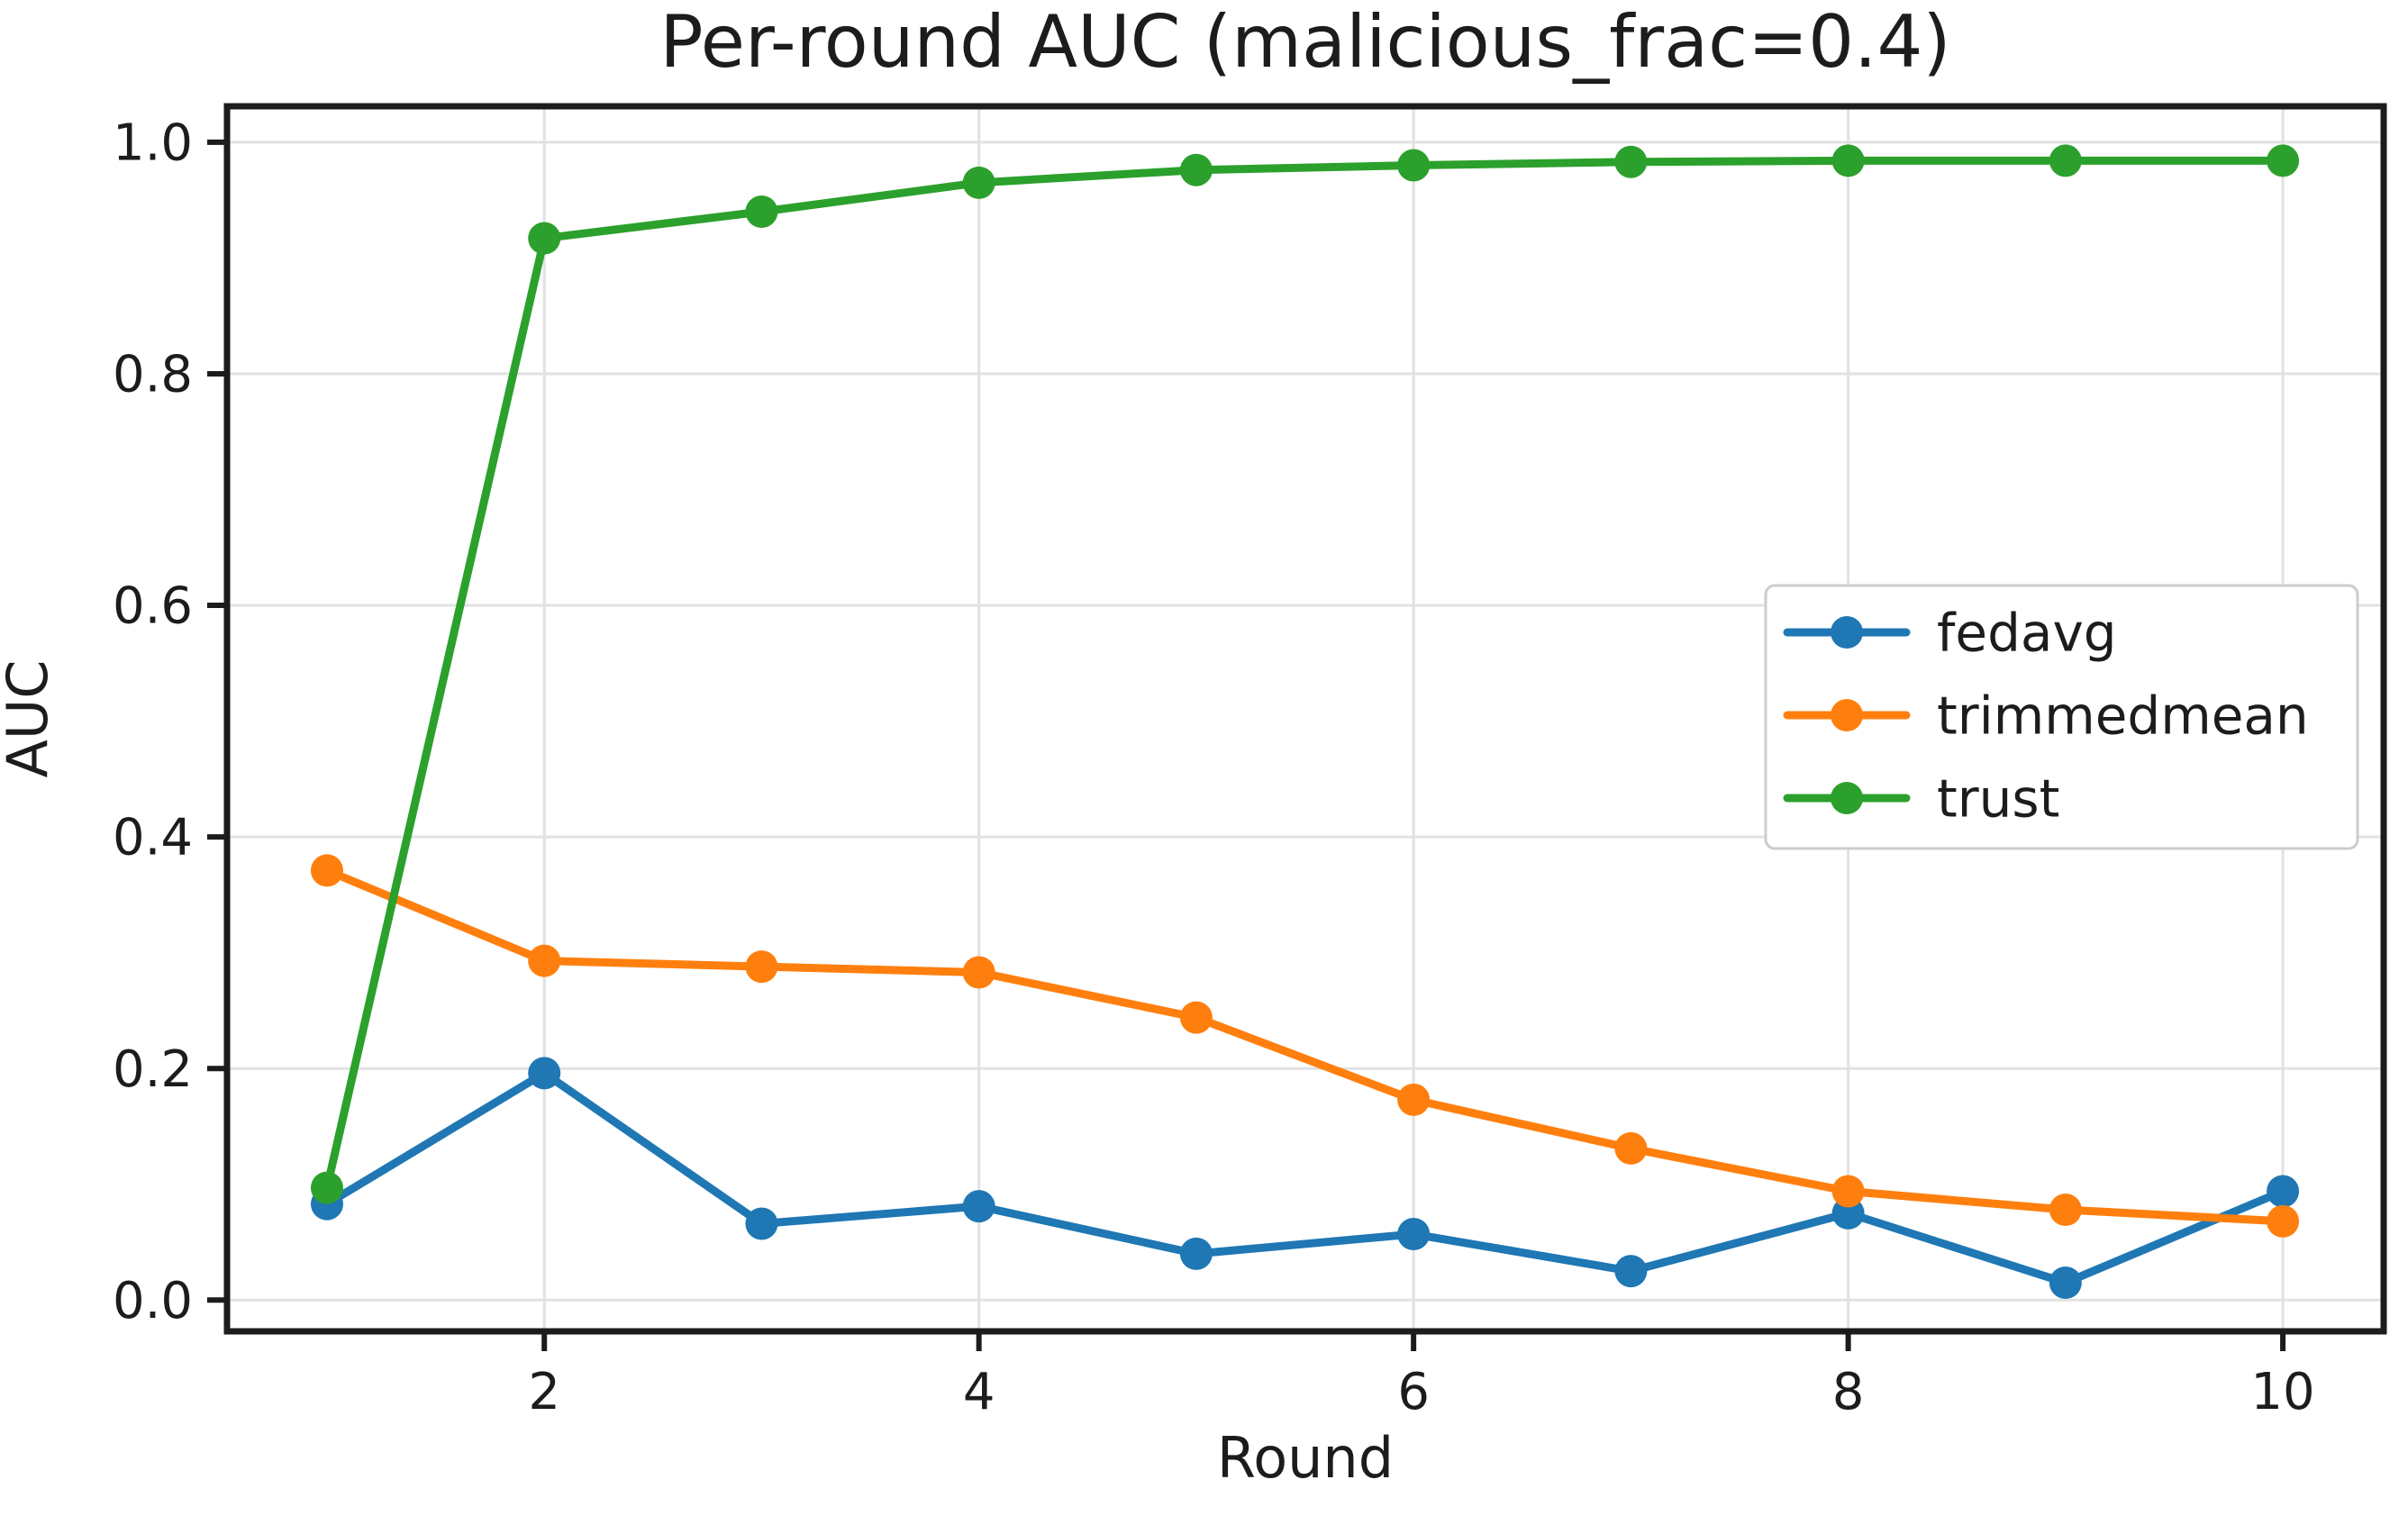 This screenshot has height=1516, width=2408. What do you see at coordinates (1847, 715) in the screenshot?
I see `legend-marker-trimmedmean` at bounding box center [1847, 715].